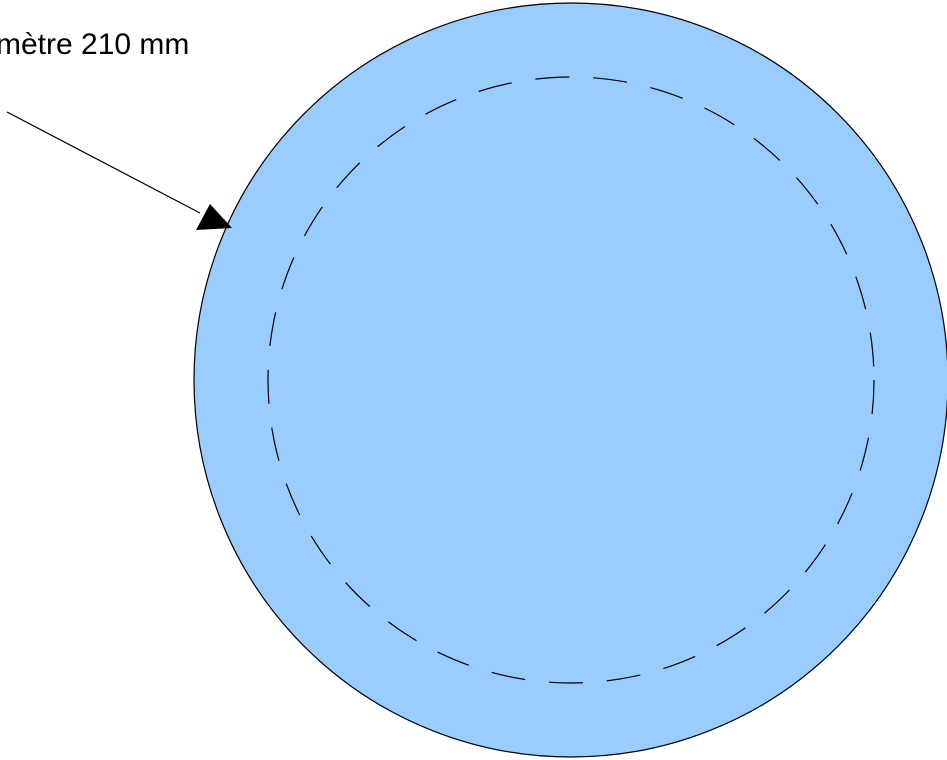 This screenshot has height=760, width=947. I want to click on leader-line, so click(103, 162).